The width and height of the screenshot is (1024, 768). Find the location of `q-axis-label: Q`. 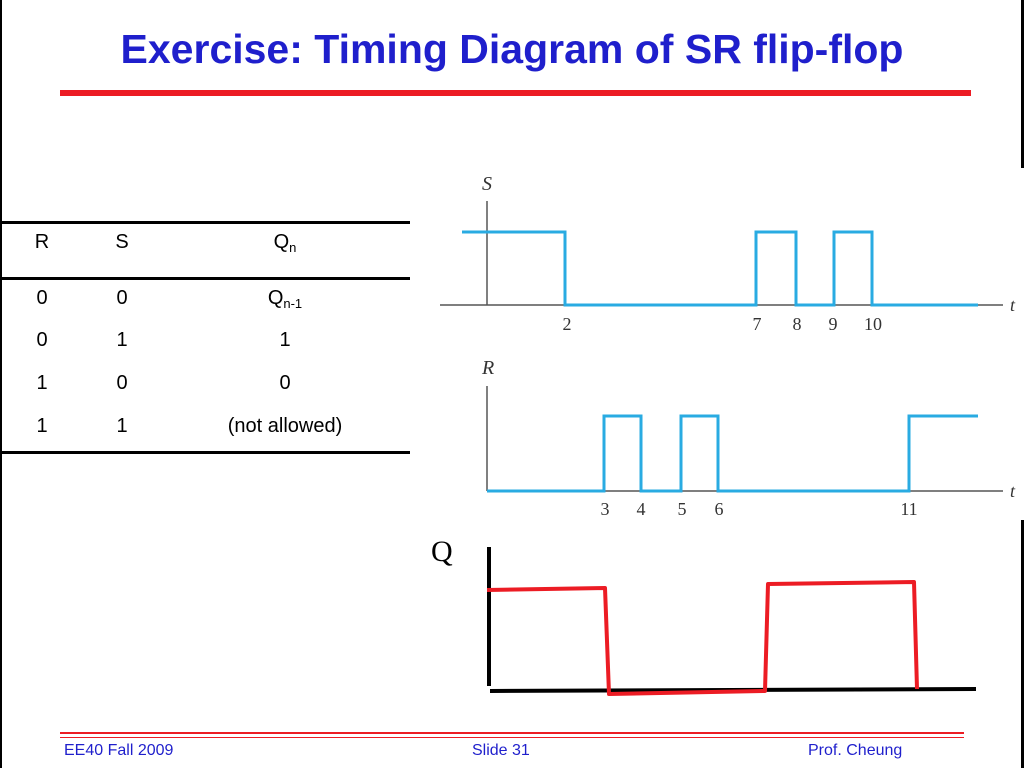

q-axis-label: Q is located at coordinates (442, 551).